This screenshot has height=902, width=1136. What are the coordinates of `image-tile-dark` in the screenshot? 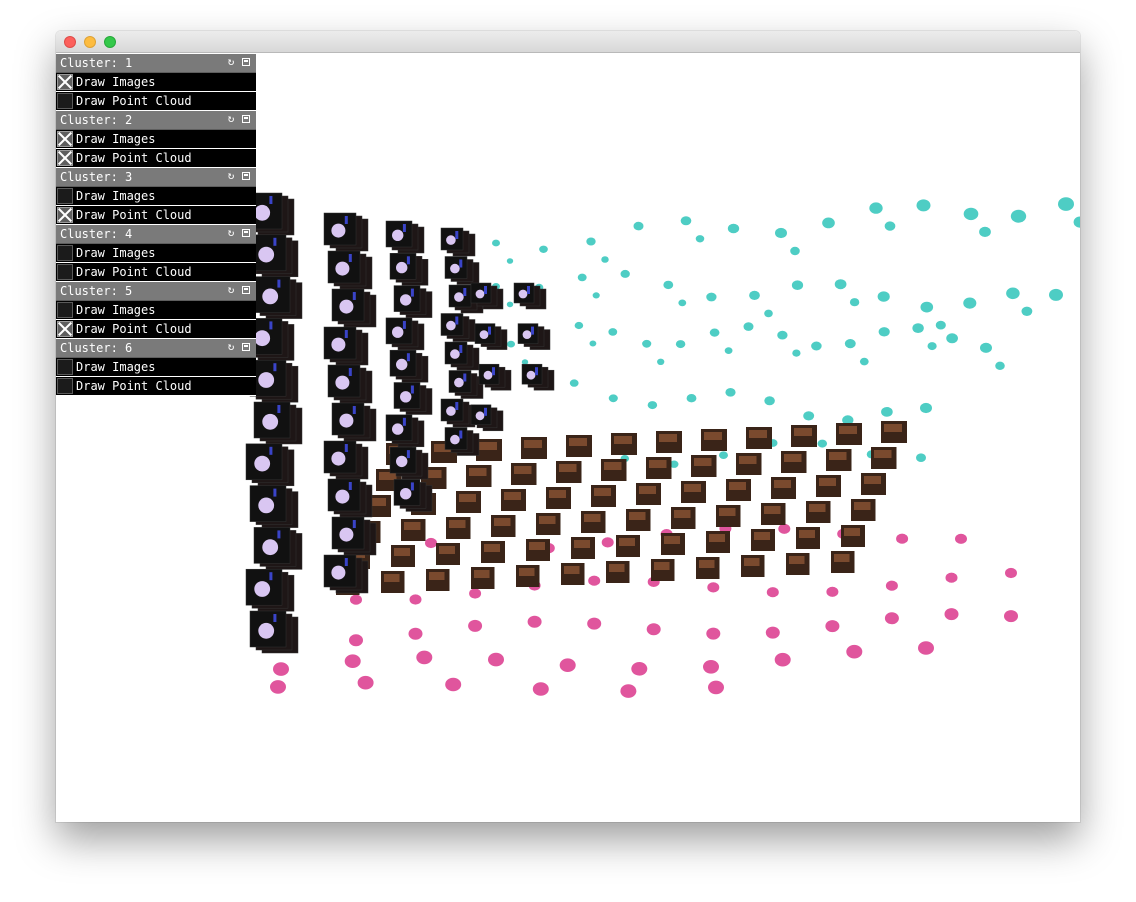 It's located at (272, 420).